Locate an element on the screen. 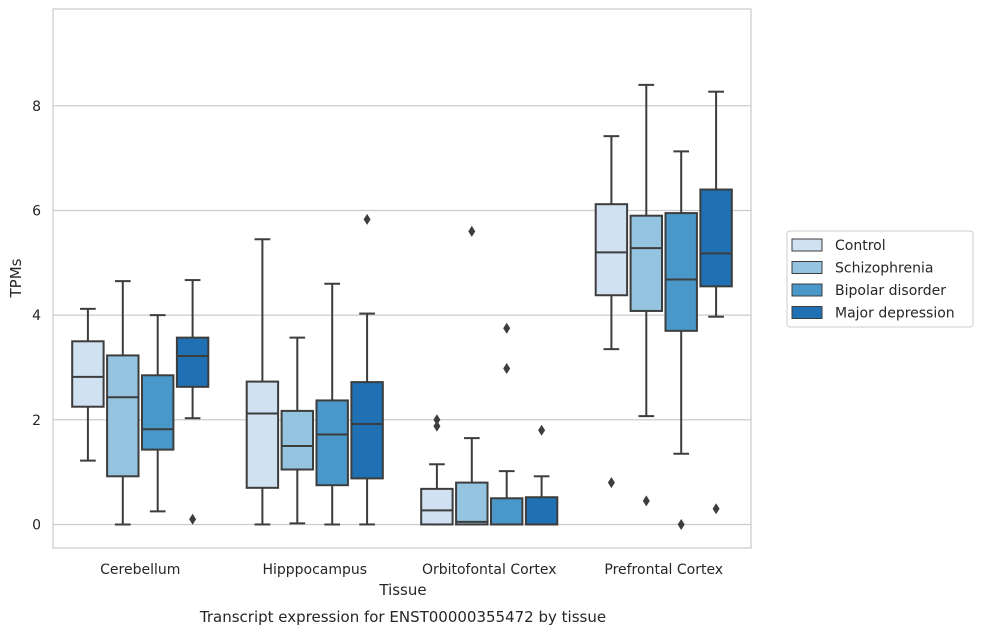 The height and width of the screenshot is (638, 983). y-axis-label: TPMs is located at coordinates (16, 278).